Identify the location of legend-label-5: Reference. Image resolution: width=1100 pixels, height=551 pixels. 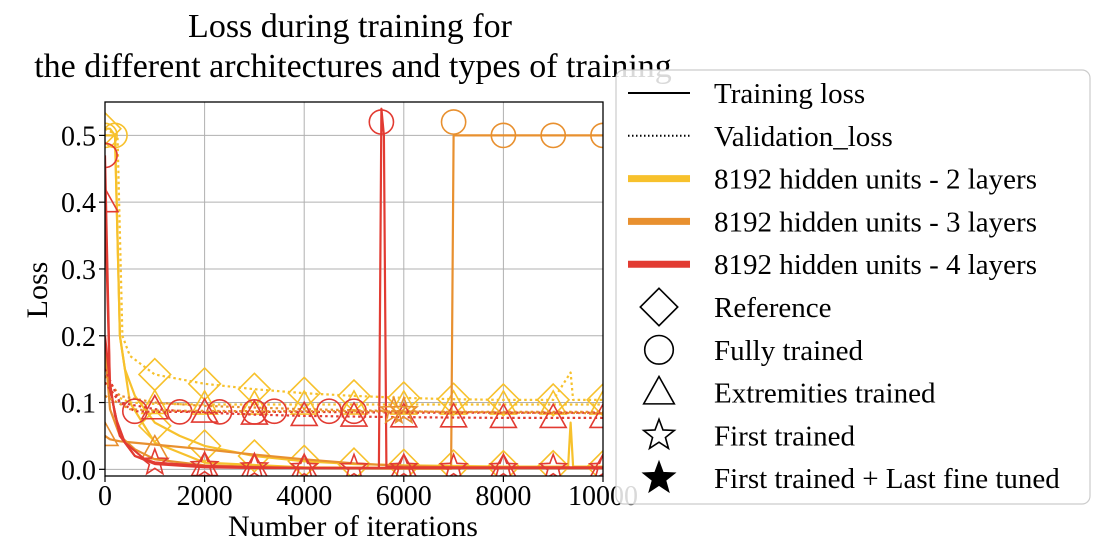
(773, 308).